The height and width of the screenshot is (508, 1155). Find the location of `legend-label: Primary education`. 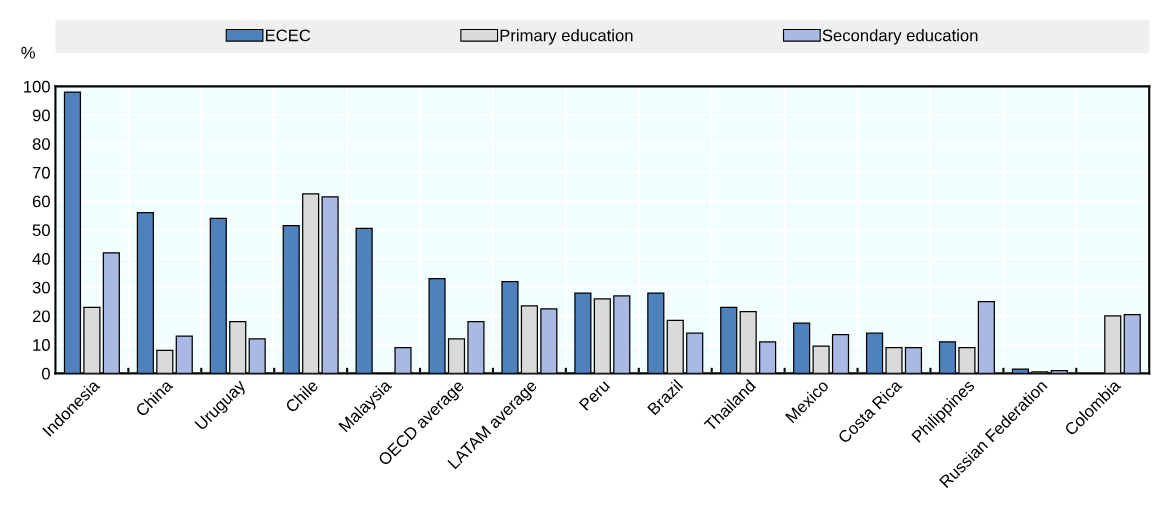

legend-label: Primary education is located at coordinates (566, 37).